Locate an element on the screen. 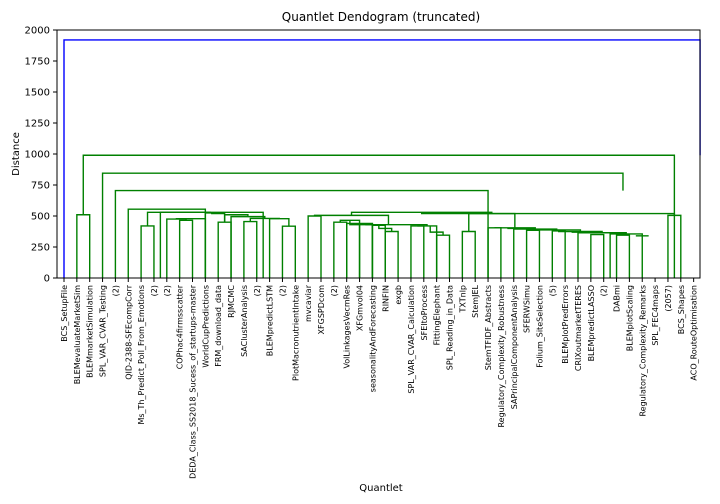 This screenshot has height=504, width=720. leaf-label: SAClusterAnalysis is located at coordinates (244, 321).